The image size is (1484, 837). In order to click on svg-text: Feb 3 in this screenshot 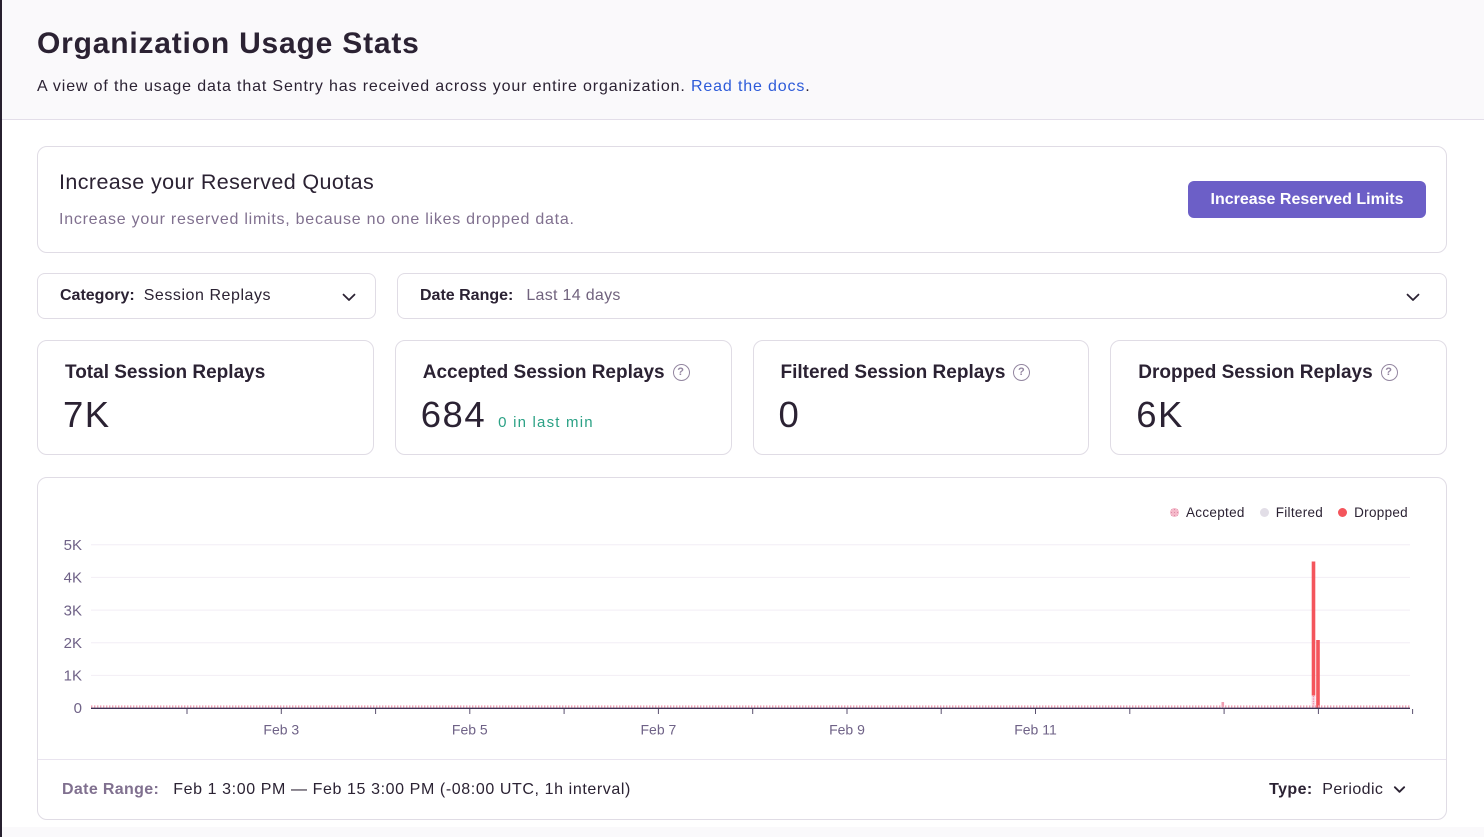, I will do `click(281, 730)`.